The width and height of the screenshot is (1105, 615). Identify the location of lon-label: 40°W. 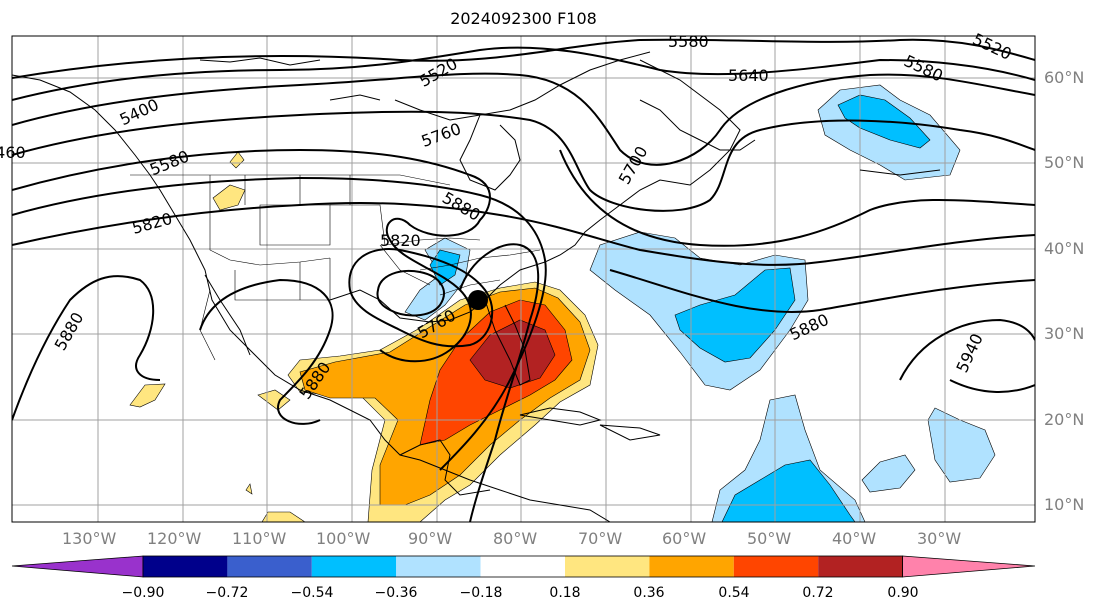
(854, 538).